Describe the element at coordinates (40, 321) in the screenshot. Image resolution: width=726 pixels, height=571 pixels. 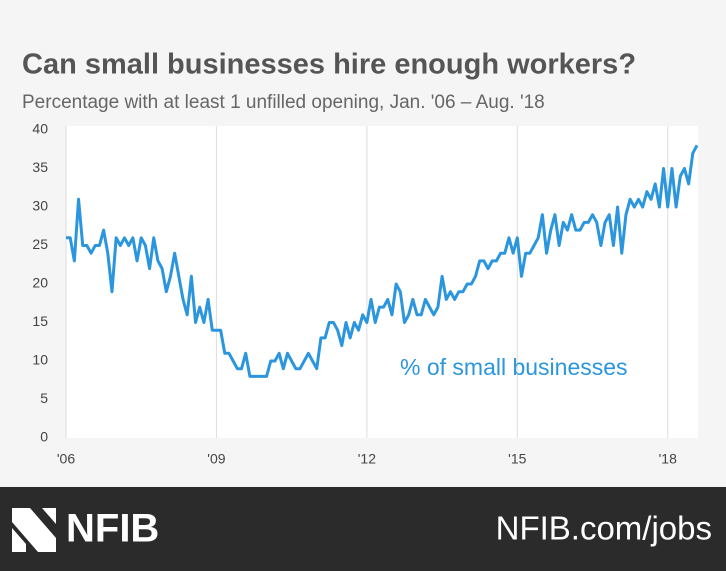
I see `y-tick-label: 15` at that location.